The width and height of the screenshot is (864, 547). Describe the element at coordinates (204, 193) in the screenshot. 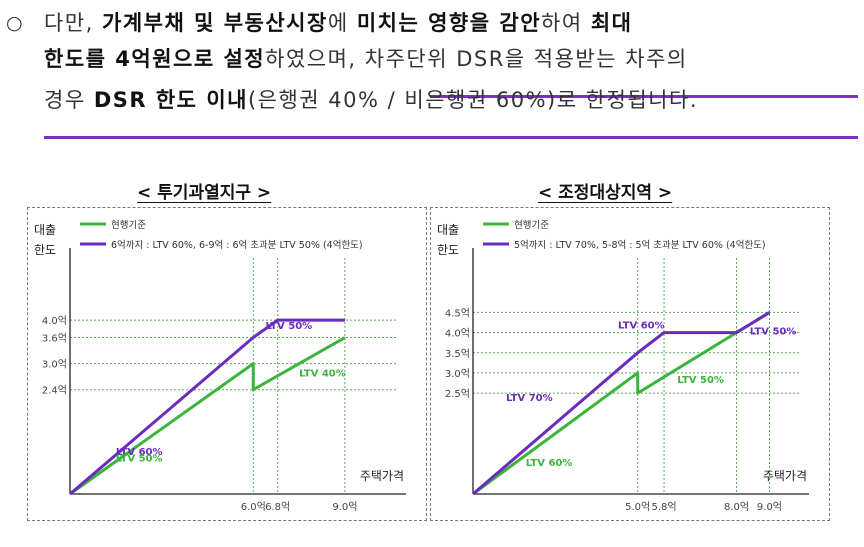

I see `chart1-title: < 투기과열지구 >` at that location.